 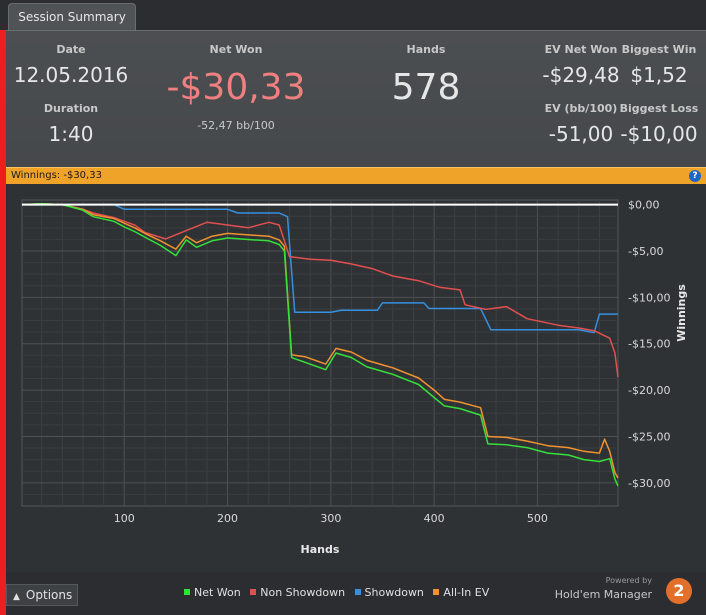 What do you see at coordinates (659, 49) in the screenshot?
I see `biggest-win-label: Biggest Win` at bounding box center [659, 49].